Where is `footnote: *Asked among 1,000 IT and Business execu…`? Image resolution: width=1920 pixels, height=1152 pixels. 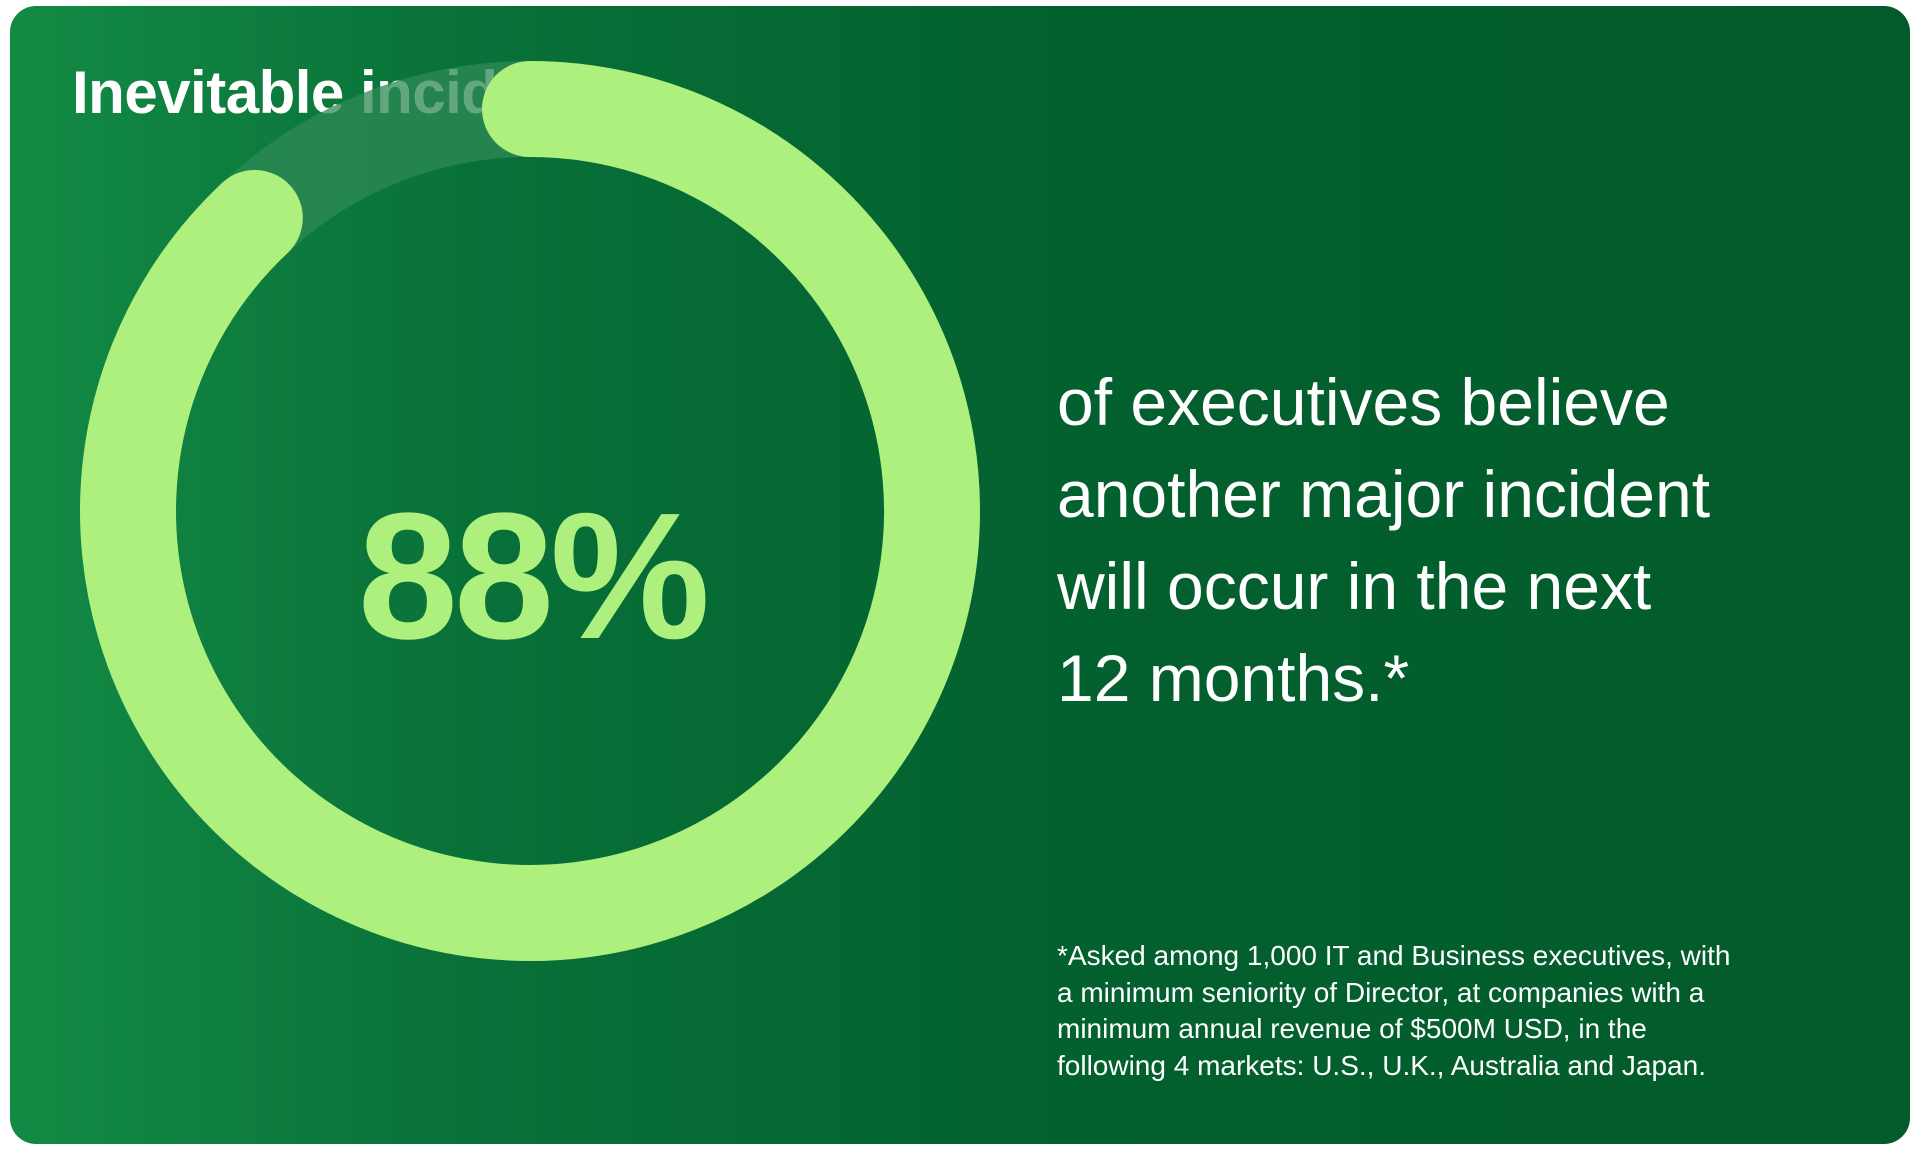
footnote: *Asked among 1,000 IT and Business execu… is located at coordinates (1467, 1011).